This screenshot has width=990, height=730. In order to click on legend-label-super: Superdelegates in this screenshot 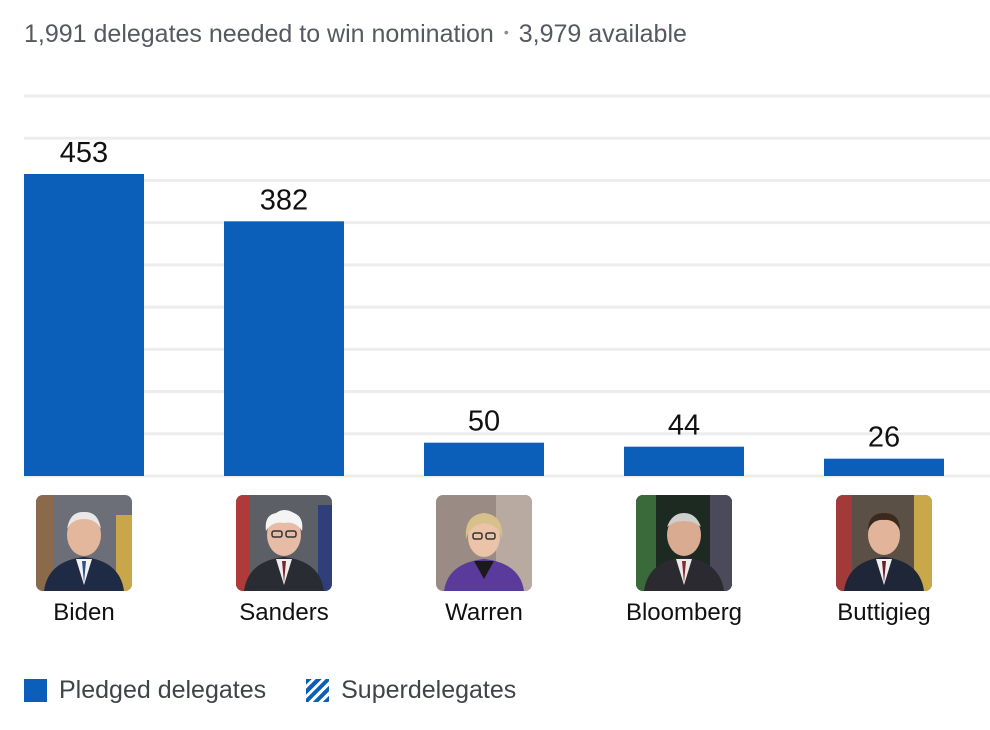, I will do `click(429, 690)`.